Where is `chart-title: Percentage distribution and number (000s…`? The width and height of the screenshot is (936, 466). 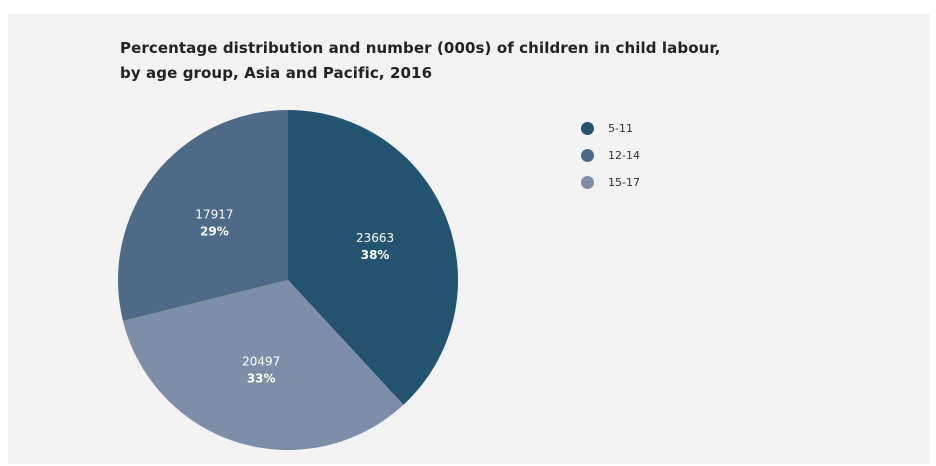
chart-title: Percentage distribution and number (000s… is located at coordinates (470, 61).